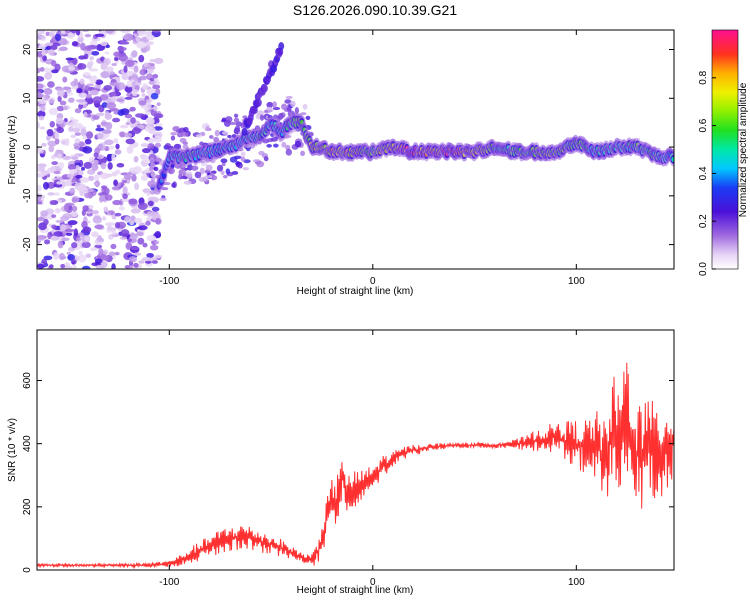 The image size is (750, 600). I want to click on spectrogram-y-tick-label: -10, so click(27, 195).